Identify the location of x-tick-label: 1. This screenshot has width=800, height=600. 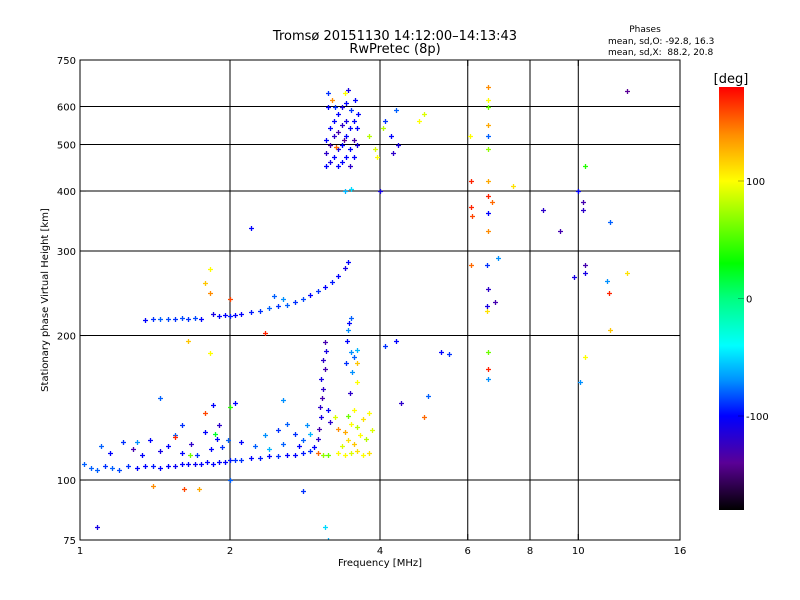
(80, 551).